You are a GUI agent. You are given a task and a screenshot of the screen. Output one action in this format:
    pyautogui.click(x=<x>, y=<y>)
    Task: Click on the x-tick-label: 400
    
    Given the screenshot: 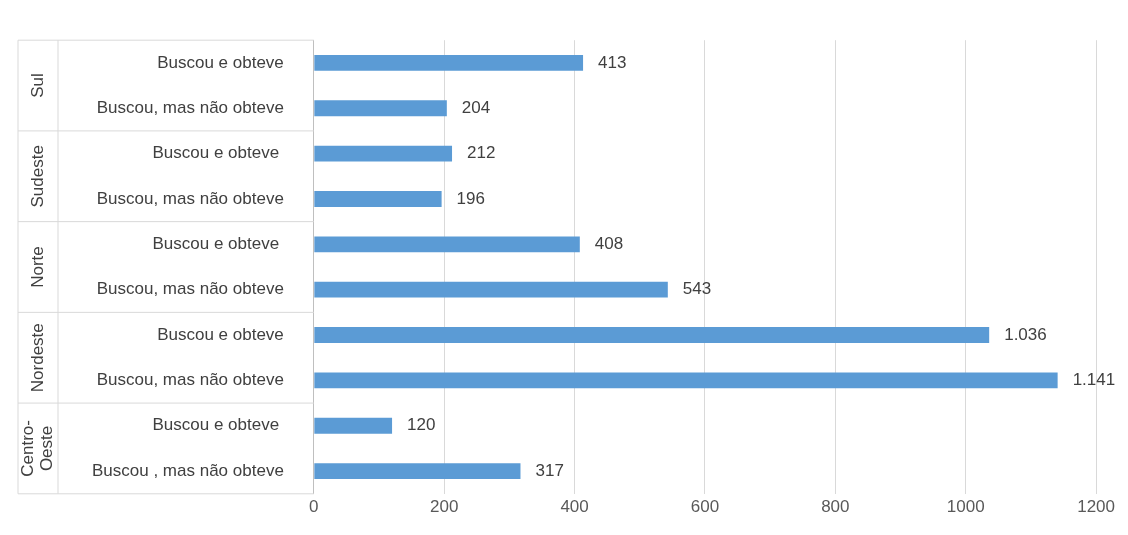 What is the action you would take?
    pyautogui.click(x=574, y=506)
    